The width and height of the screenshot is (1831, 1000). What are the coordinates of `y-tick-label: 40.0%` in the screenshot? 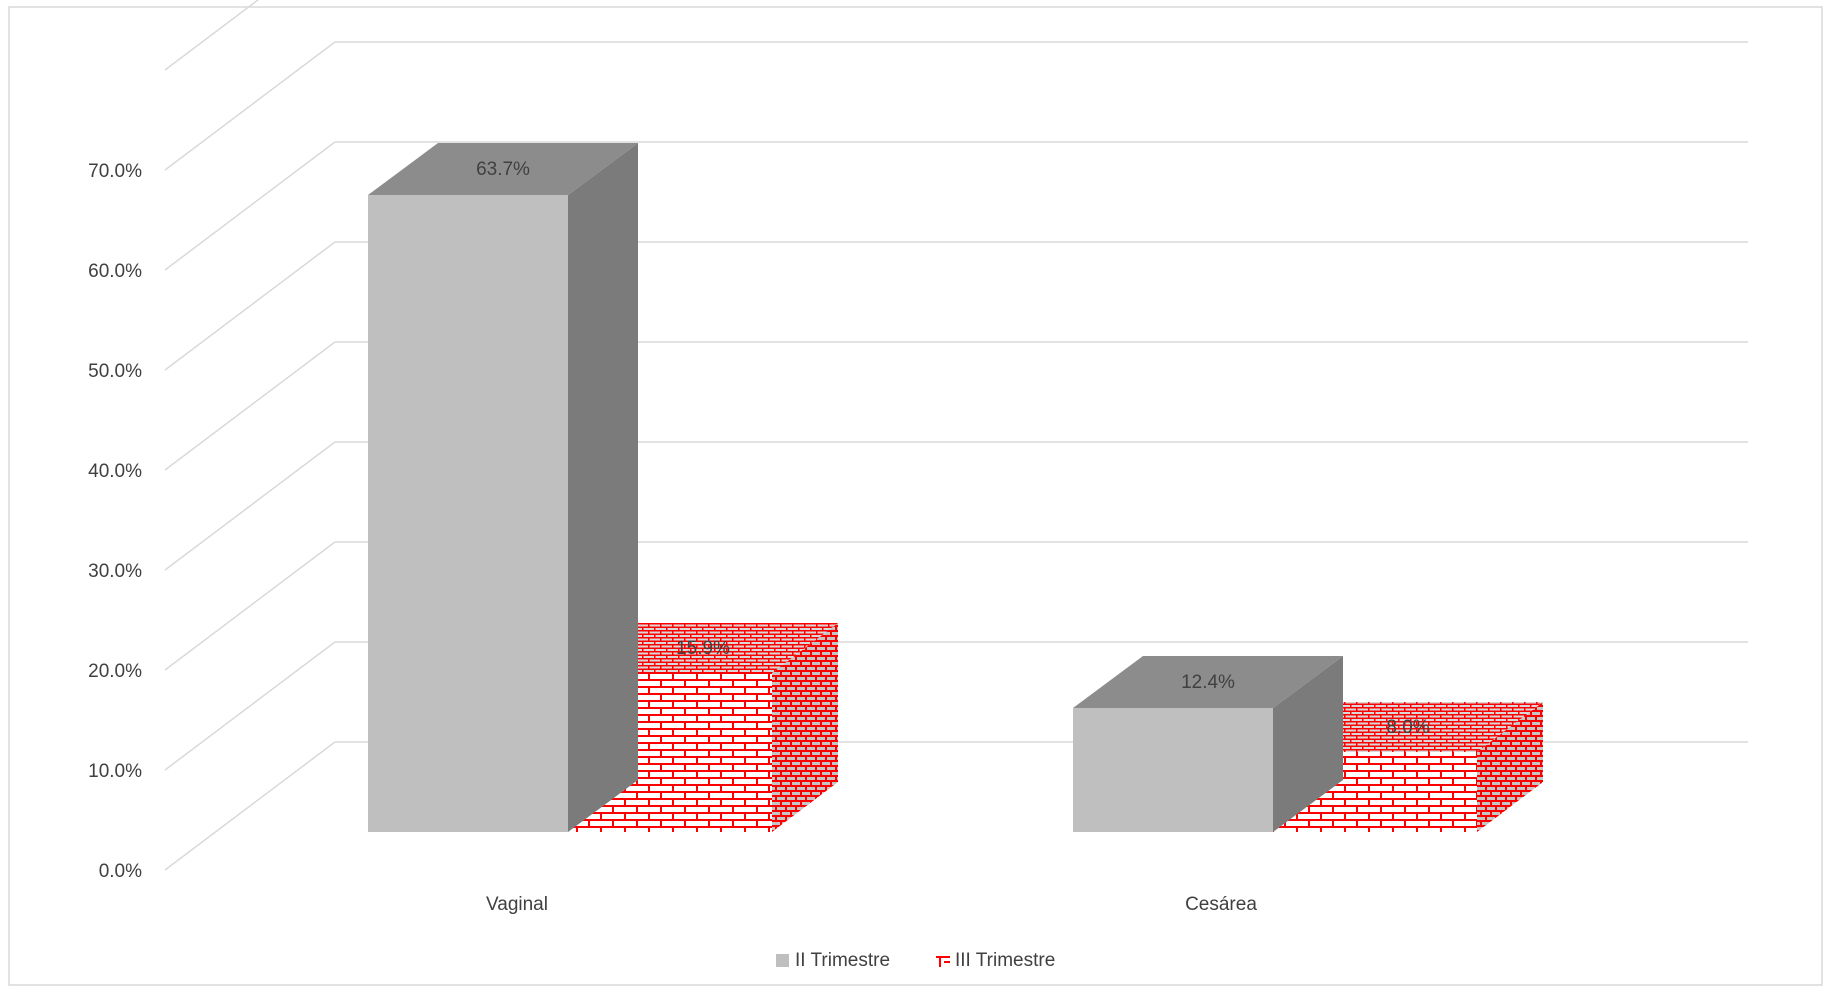 It's located at (115, 471).